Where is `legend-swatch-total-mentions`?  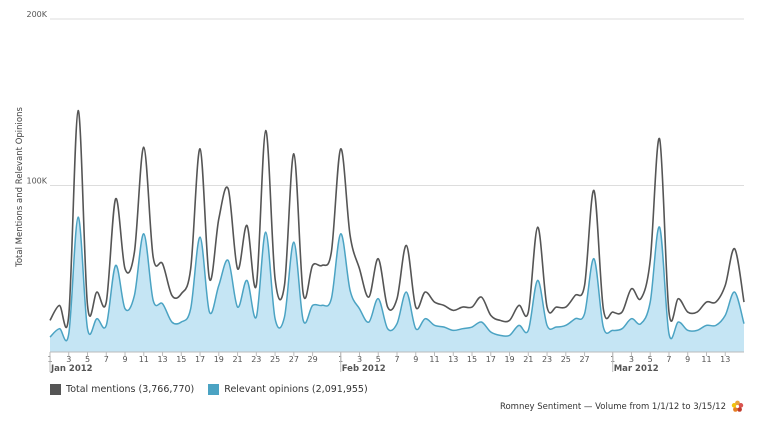 legend-swatch-total-mentions is located at coordinates (55, 389).